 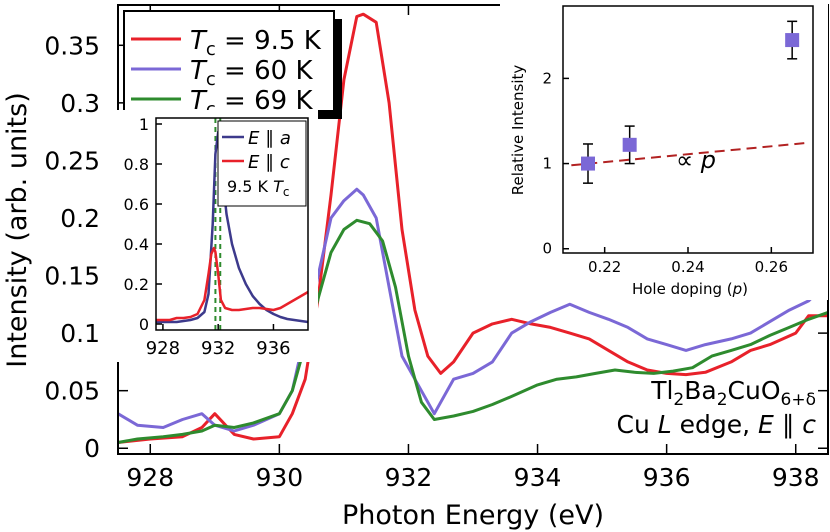 I want to click on inset-y-tick-label: 0.8, so click(x=136, y=164).